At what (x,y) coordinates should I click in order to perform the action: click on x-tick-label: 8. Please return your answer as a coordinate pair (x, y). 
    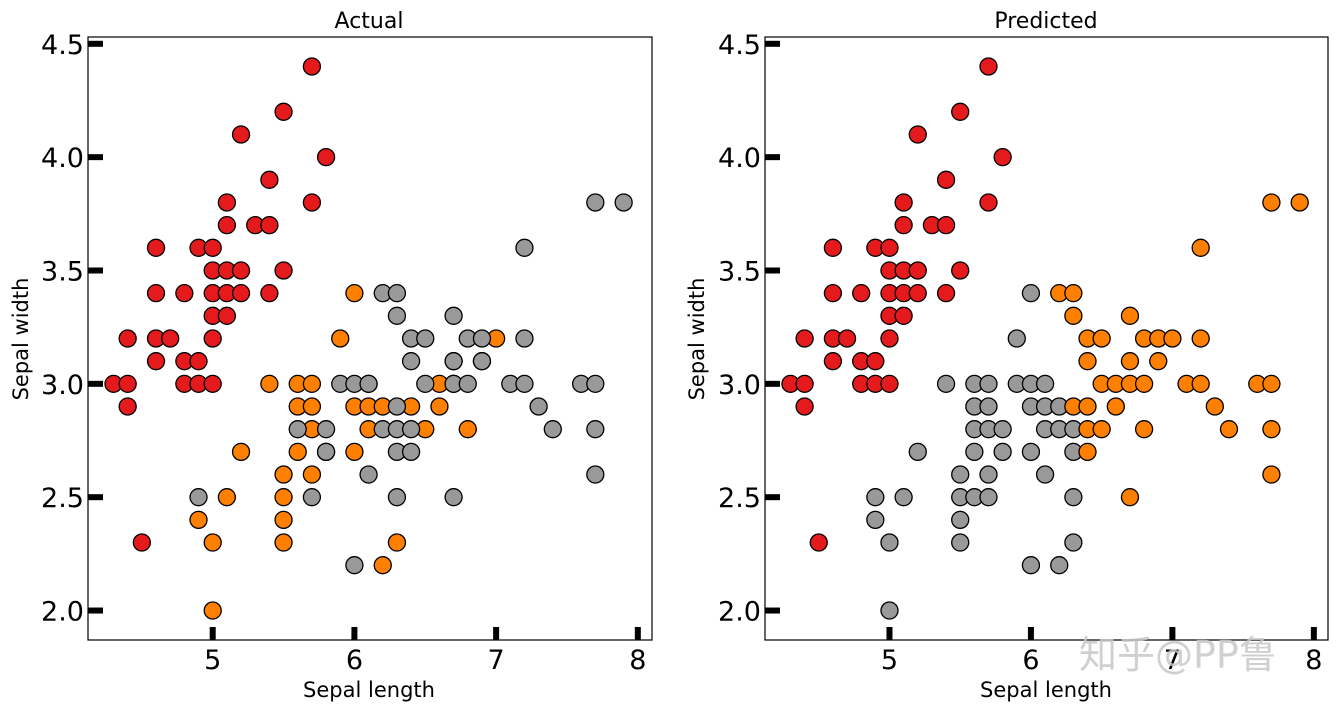
    Looking at the image, I should click on (637, 660).